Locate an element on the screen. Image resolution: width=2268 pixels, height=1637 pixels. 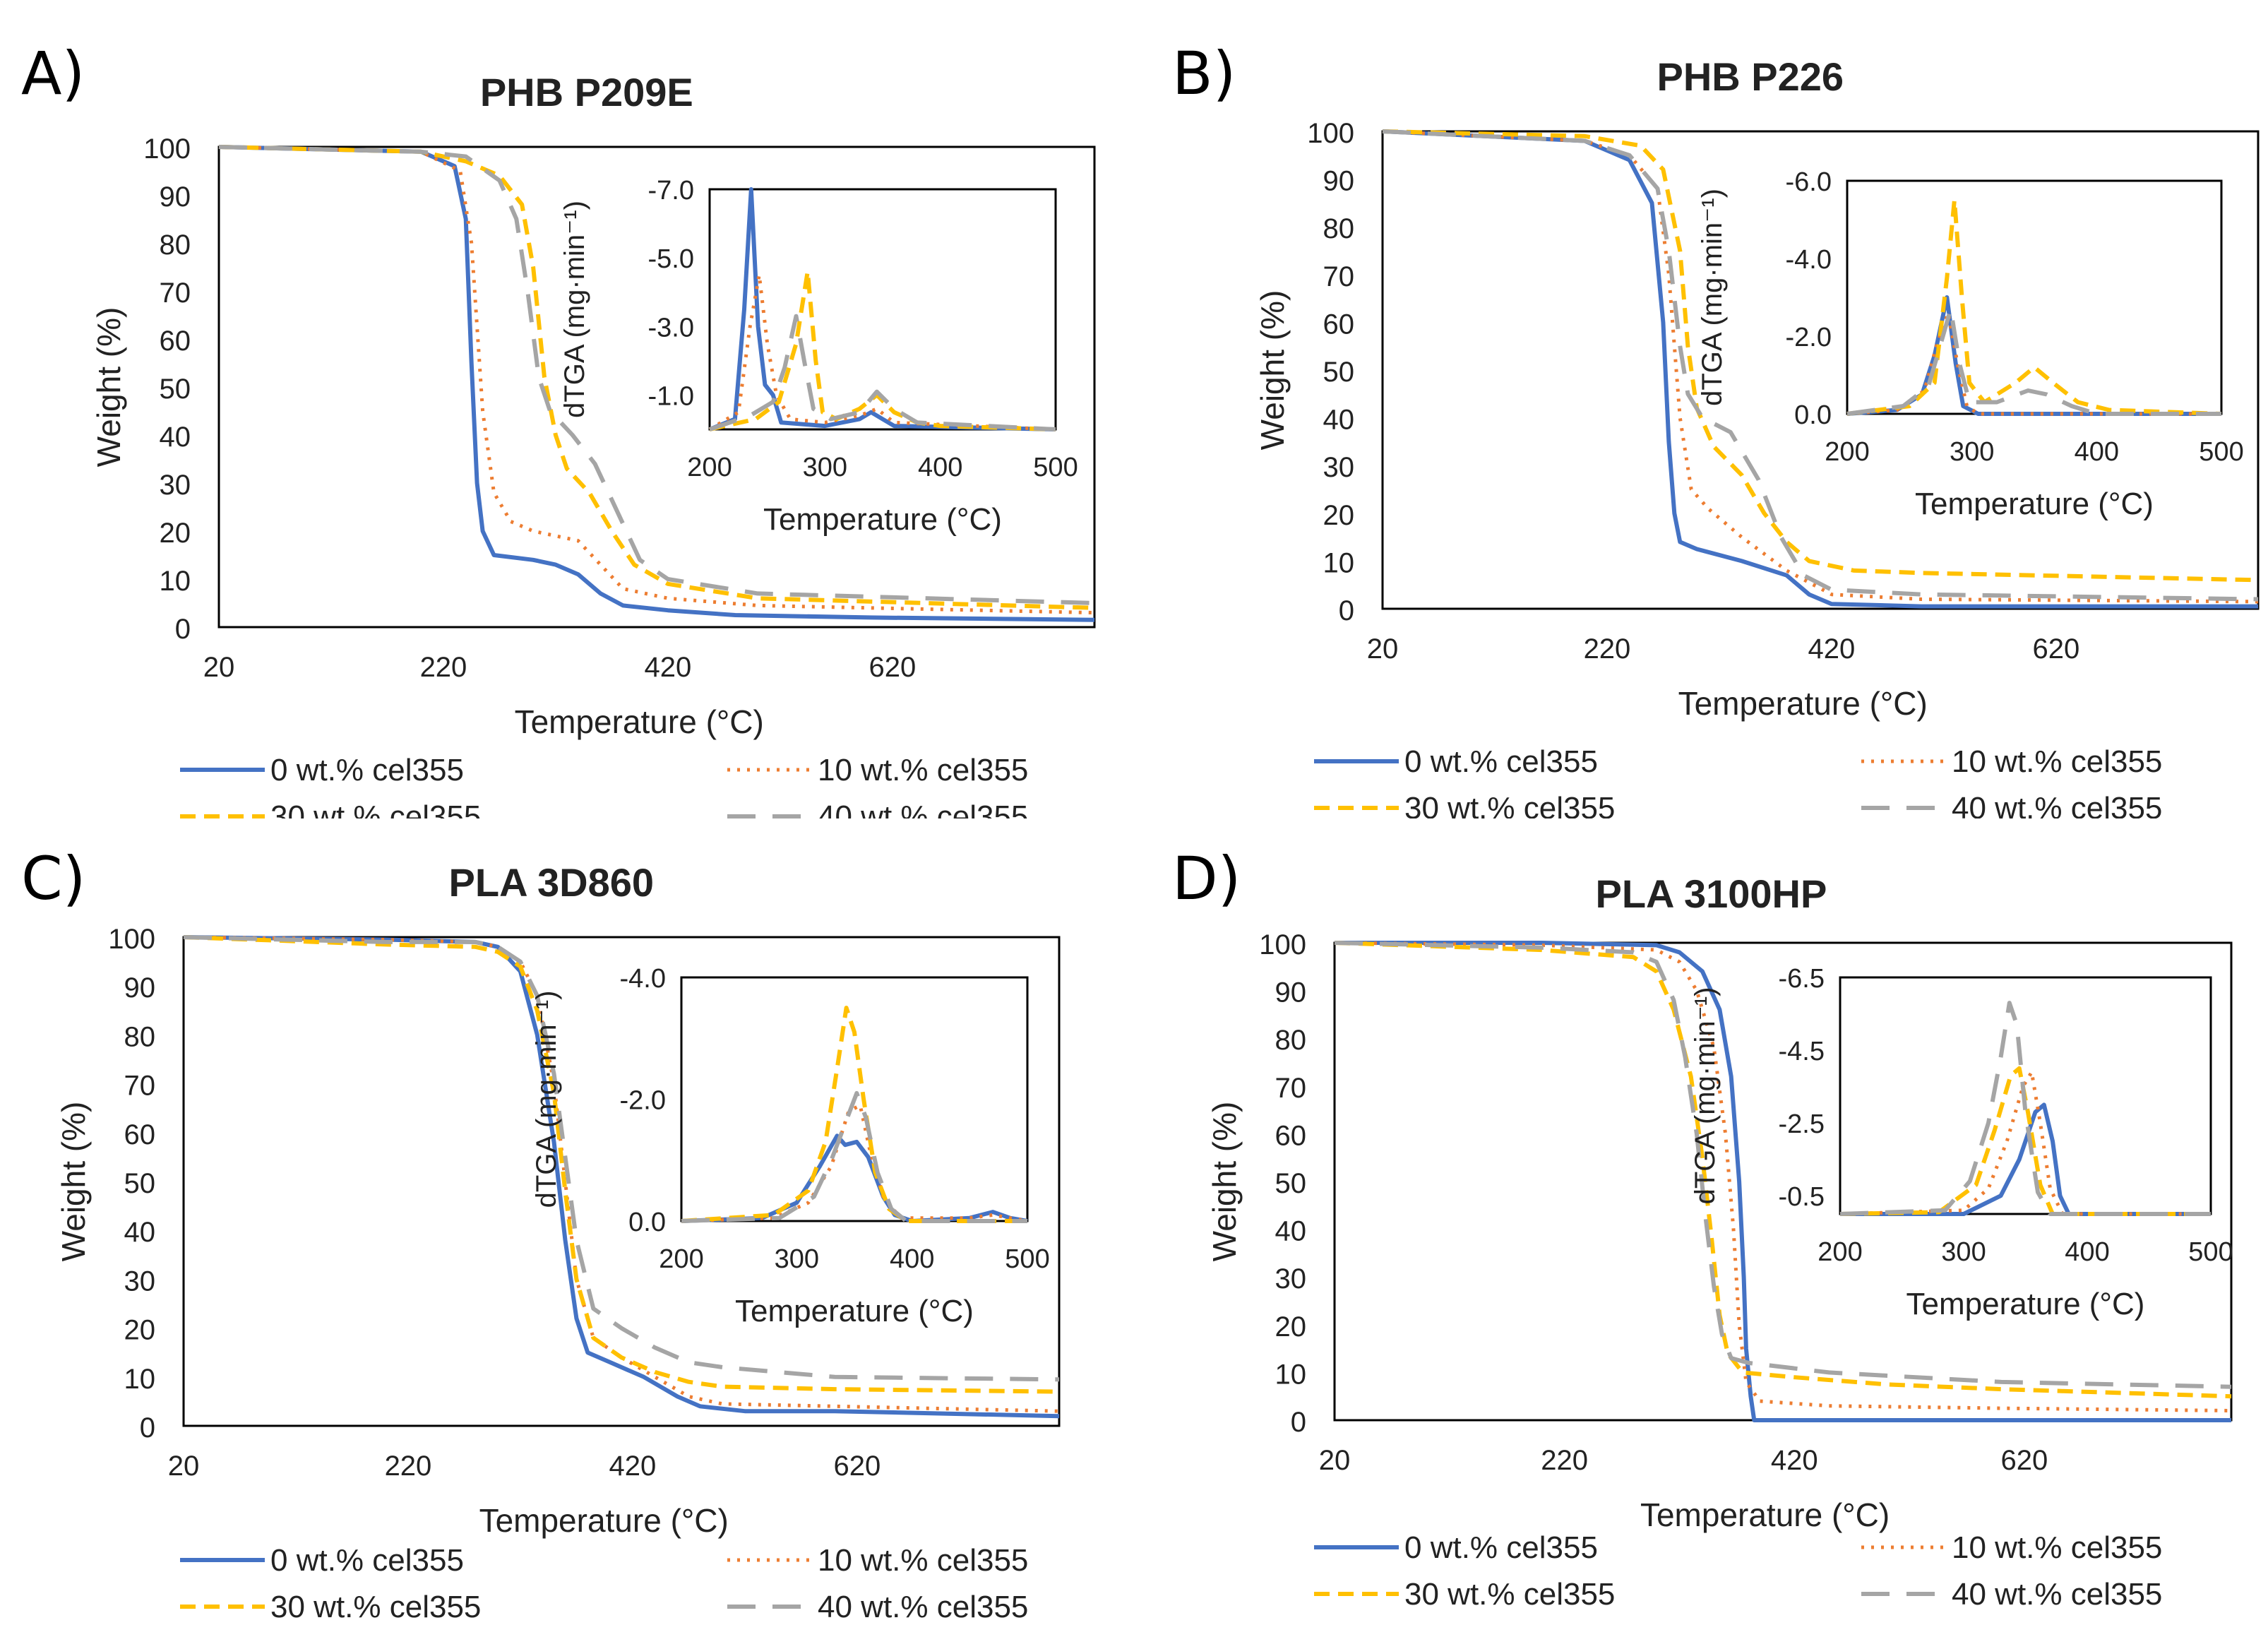
plot-frame is located at coordinates (1820, 370).